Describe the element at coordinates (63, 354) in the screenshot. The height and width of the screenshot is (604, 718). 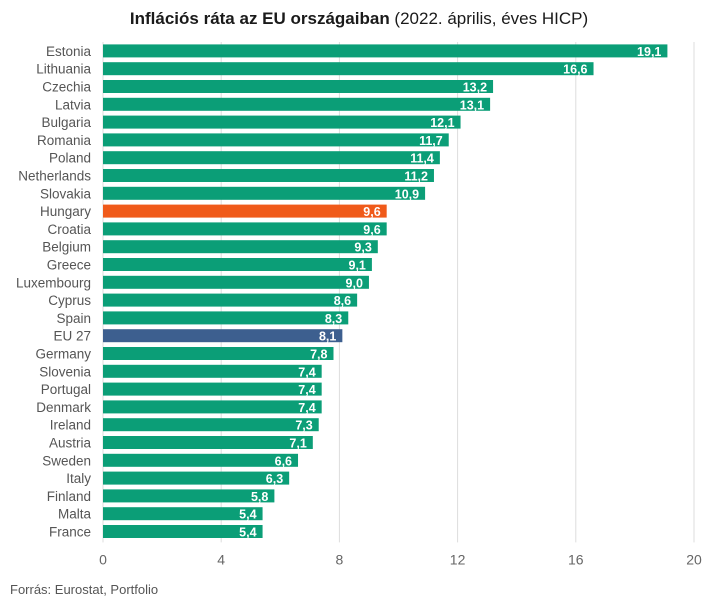
I see `category-label: Germany` at that location.